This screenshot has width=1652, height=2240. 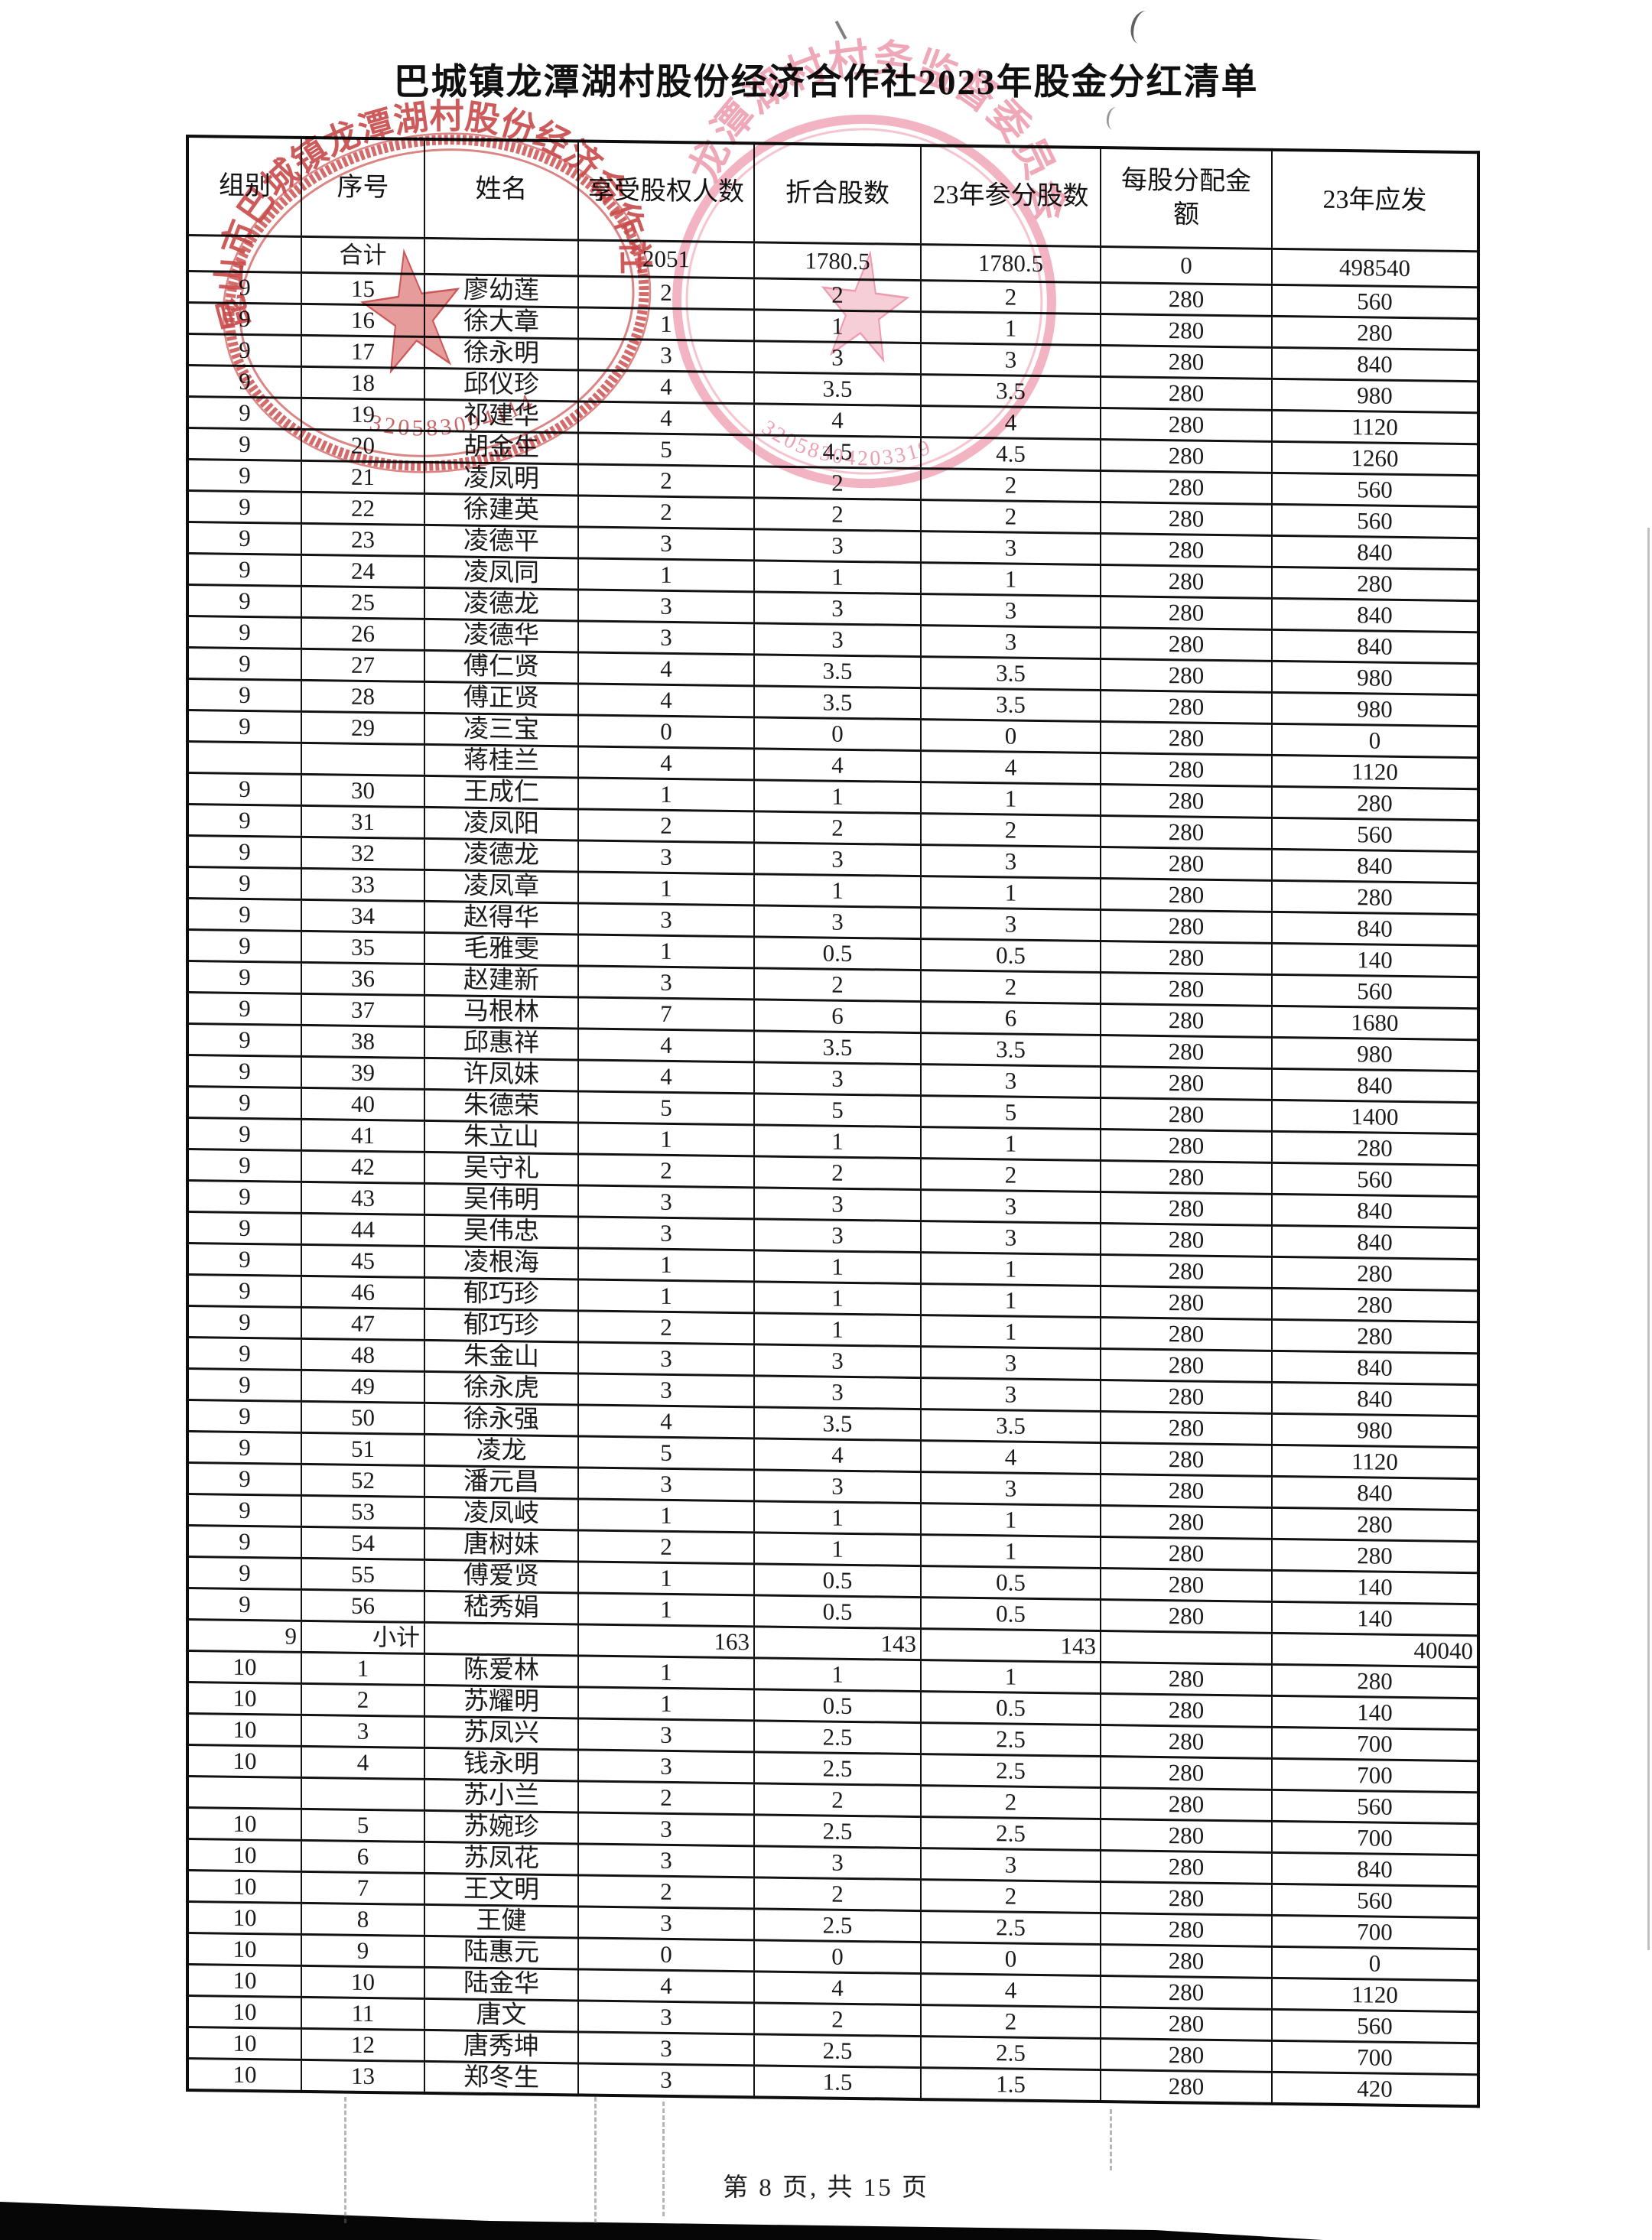 I want to click on holders-cell: 163, so click(x=666, y=1641).